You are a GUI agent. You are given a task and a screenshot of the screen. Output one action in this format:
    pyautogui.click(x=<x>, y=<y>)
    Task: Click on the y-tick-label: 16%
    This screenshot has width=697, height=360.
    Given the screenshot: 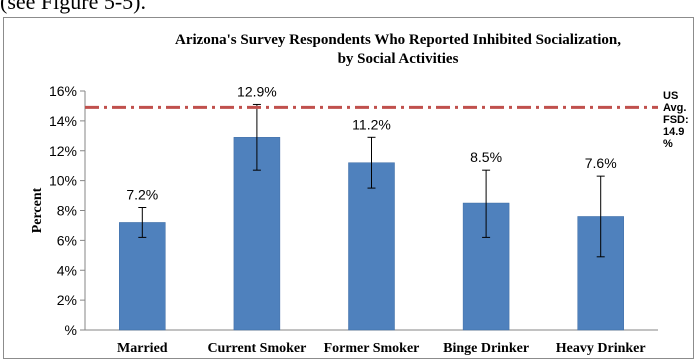 What is the action you would take?
    pyautogui.click(x=63, y=91)
    